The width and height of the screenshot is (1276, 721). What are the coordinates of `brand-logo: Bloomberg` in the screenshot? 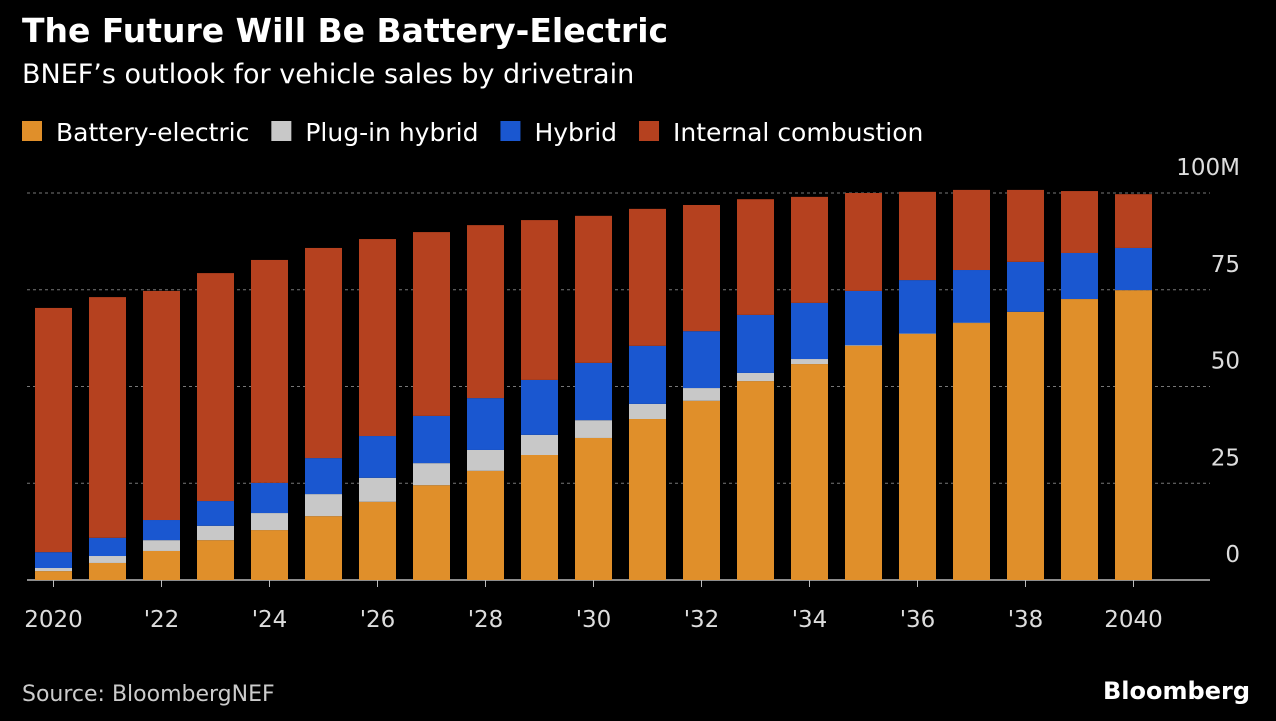 It's located at (1176, 691).